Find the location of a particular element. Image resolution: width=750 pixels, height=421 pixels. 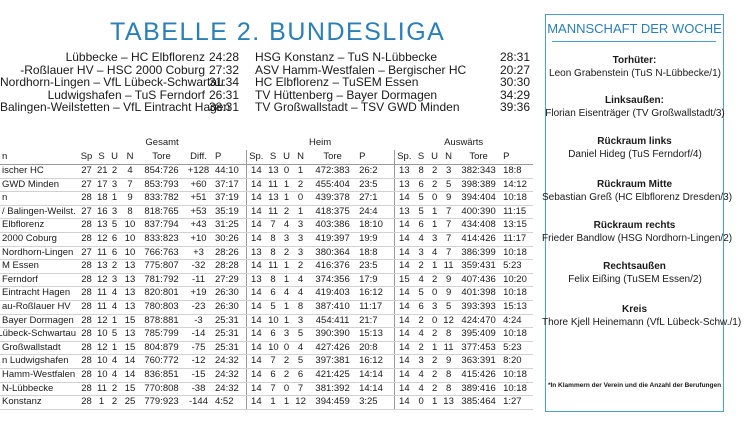

table-cell: 374:356 is located at coordinates (333, 280).